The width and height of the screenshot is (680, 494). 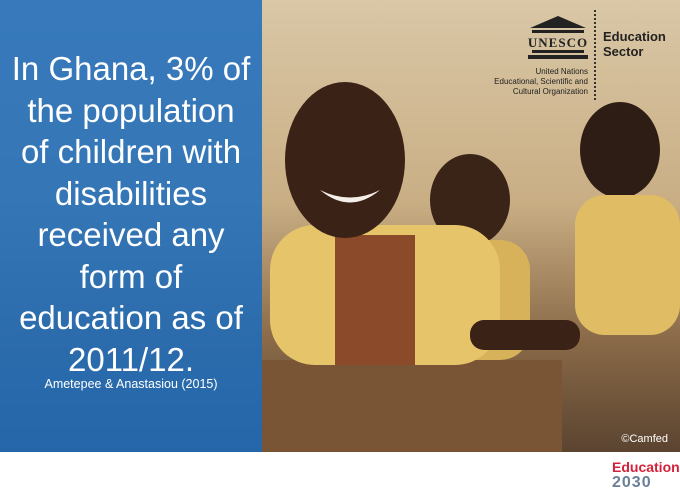 What do you see at coordinates (550, 91) in the screenshot?
I see `org-line: Cultural Organization` at bounding box center [550, 91].